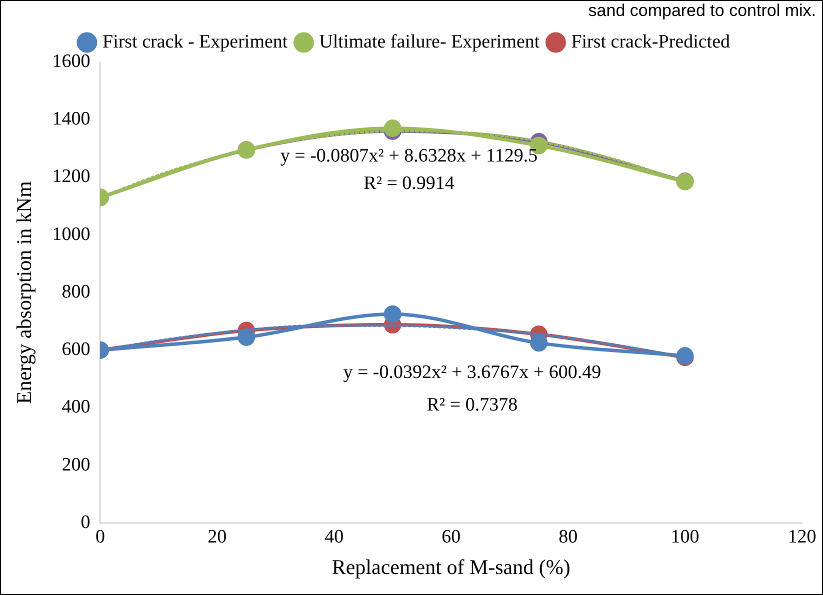  What do you see at coordinates (409, 183) in the screenshot?
I see `annotation: R² = 0.9914` at bounding box center [409, 183].